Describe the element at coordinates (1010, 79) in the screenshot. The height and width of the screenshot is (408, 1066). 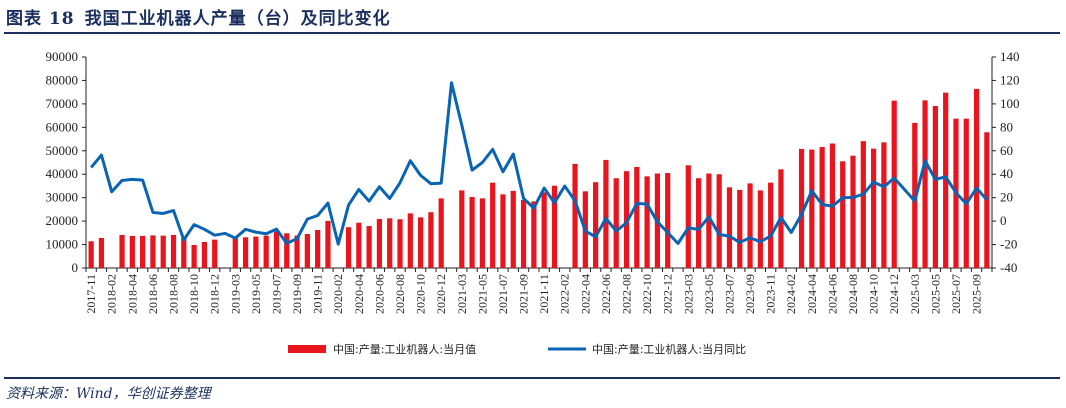
I see `right-tick-label: 120` at that location.